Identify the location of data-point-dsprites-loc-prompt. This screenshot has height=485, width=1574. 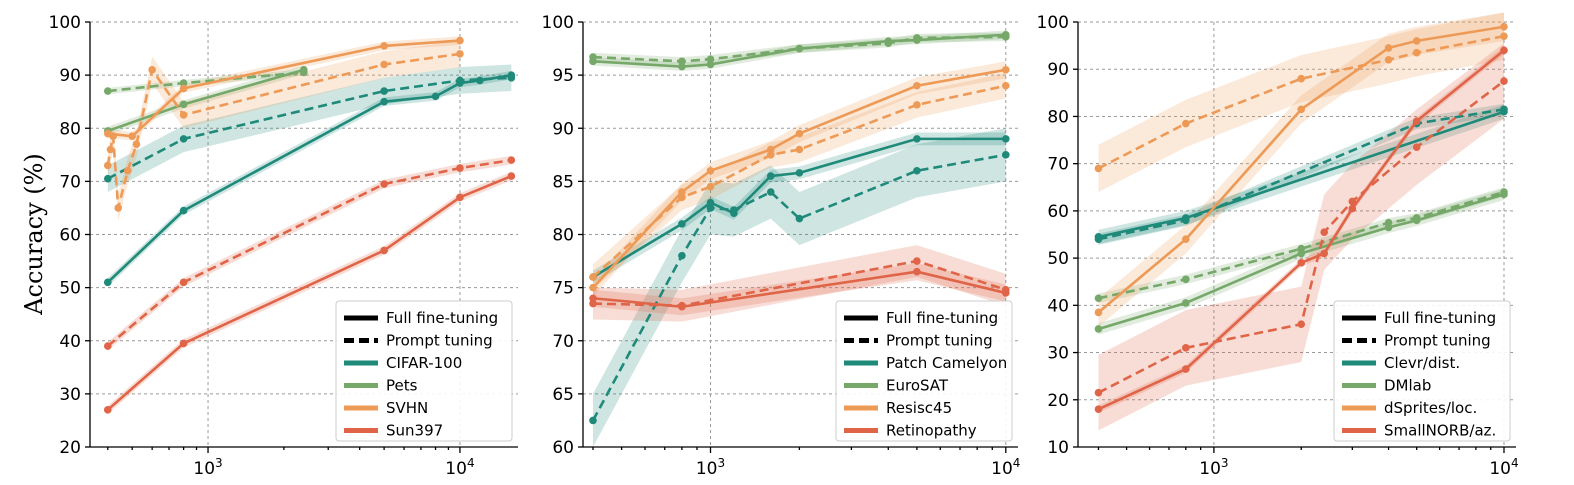
(1301, 78).